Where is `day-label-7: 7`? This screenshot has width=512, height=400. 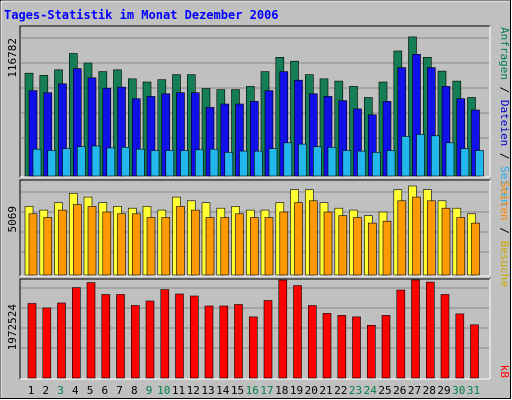
day-label-7: 7 is located at coordinates (119, 390).